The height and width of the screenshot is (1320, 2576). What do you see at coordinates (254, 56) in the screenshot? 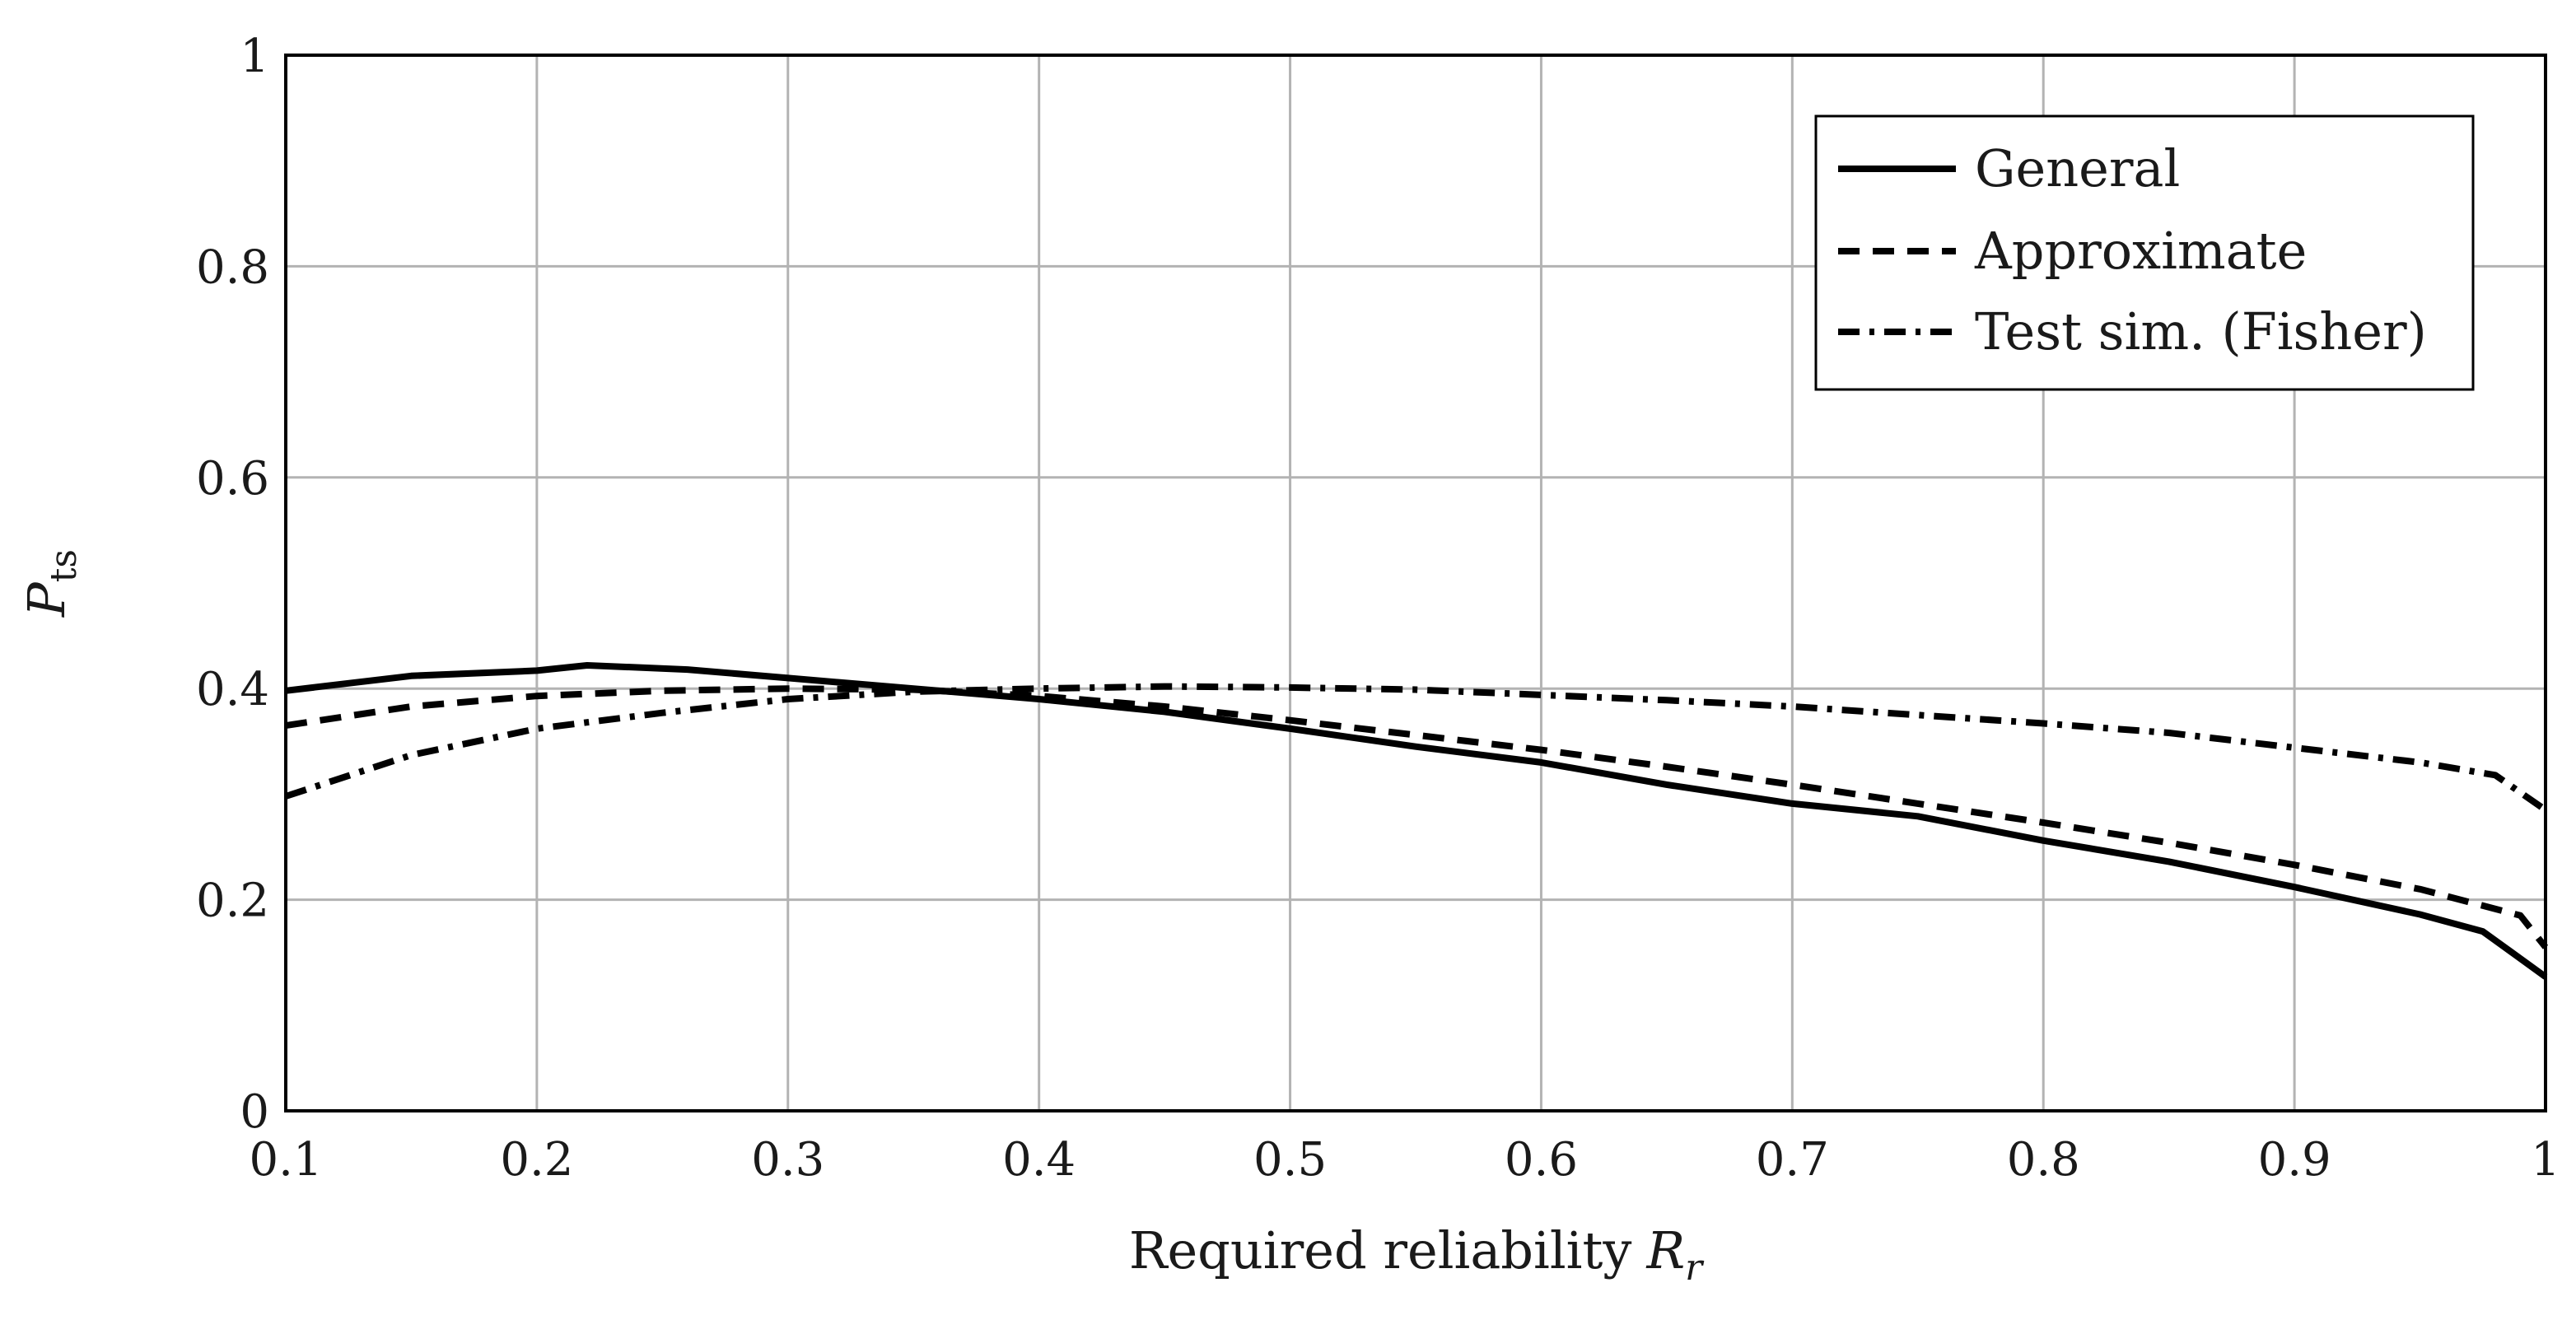
I see `y-tick-label: 1` at bounding box center [254, 56].